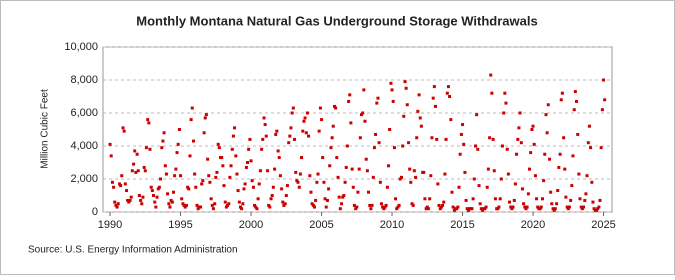  I want to click on x-tick-label: 1990, so click(110, 225).